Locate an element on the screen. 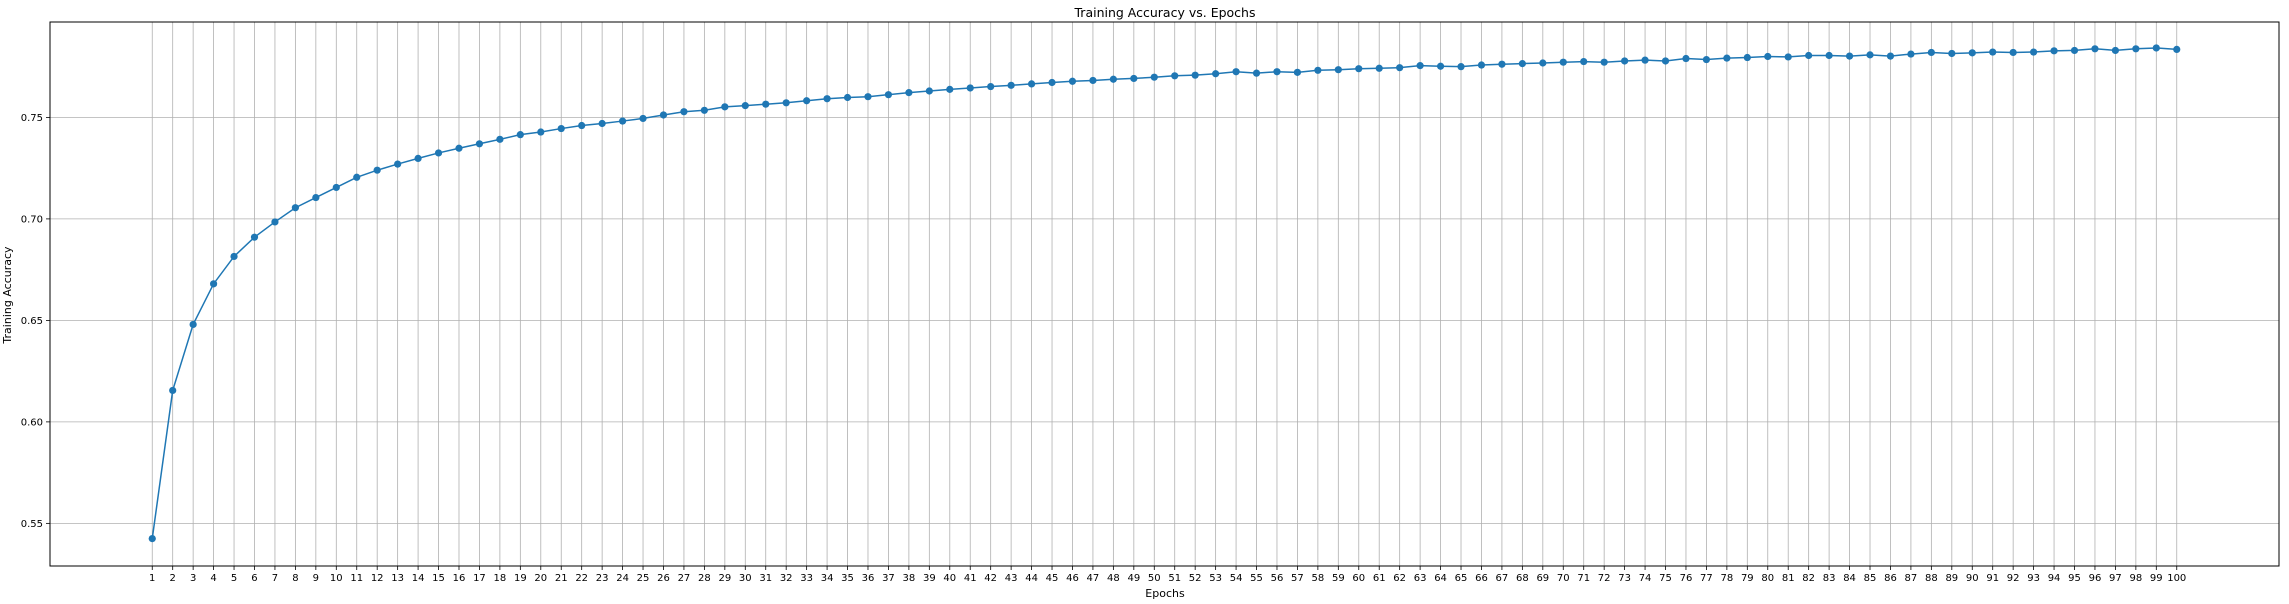  y-axis: 0.55 0.60 0.65 0.70 0.75 is located at coordinates (35, 321).